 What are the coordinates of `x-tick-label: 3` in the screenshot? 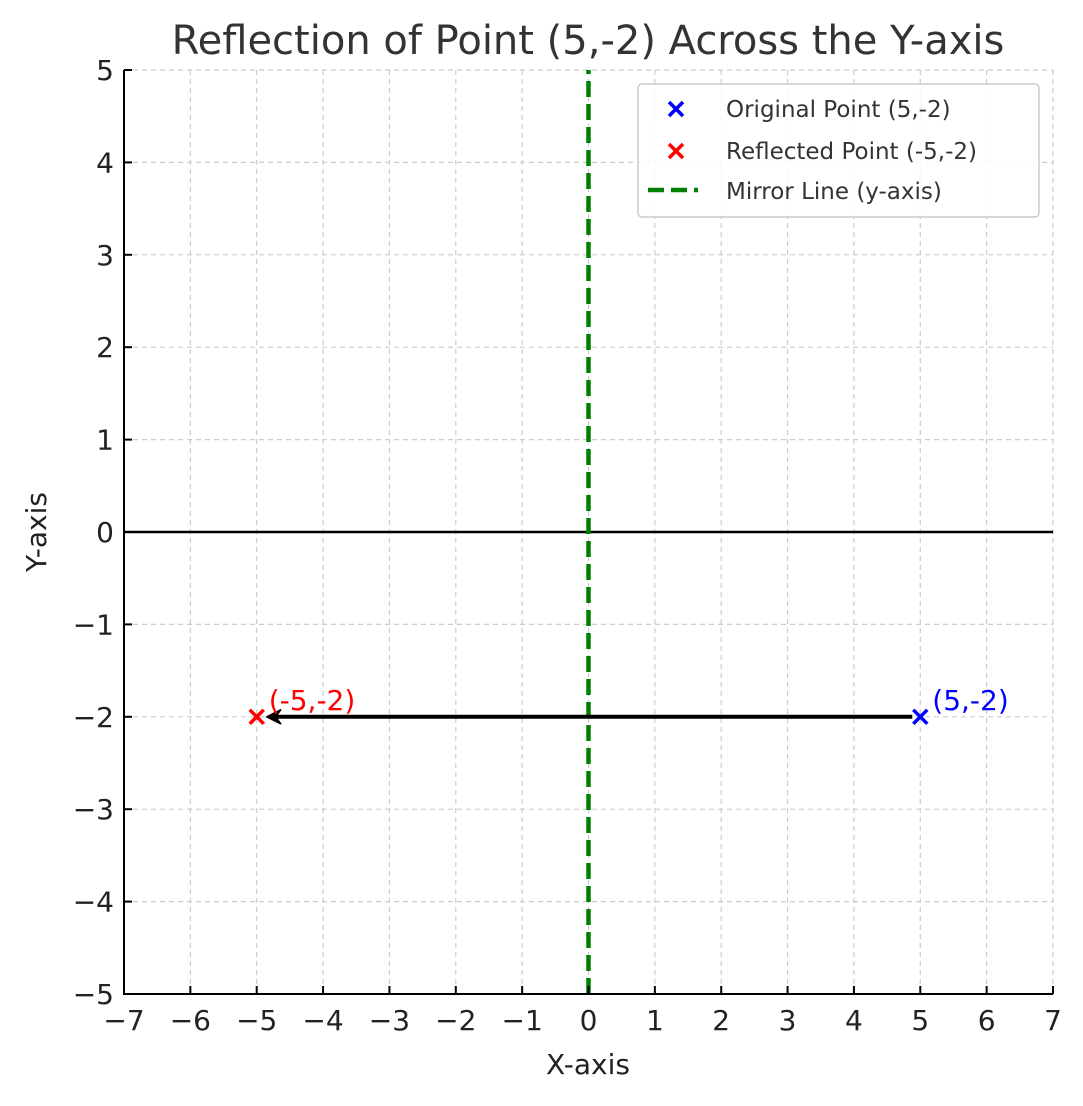 It's located at (788, 1020).